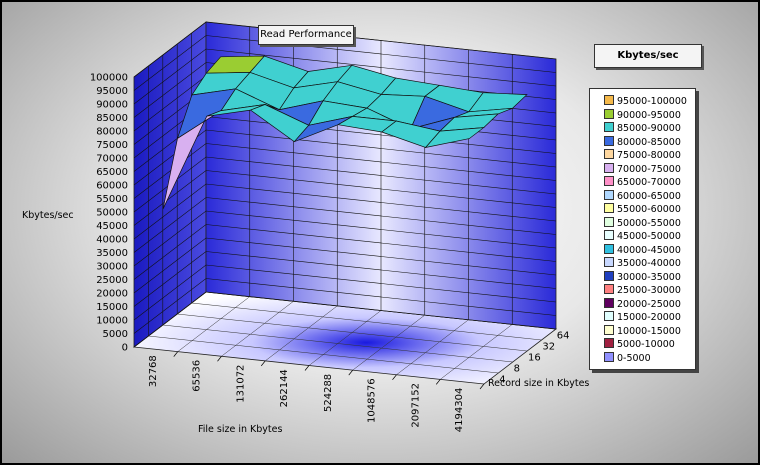  I want to click on x-tick-label: 32768, so click(153, 371).